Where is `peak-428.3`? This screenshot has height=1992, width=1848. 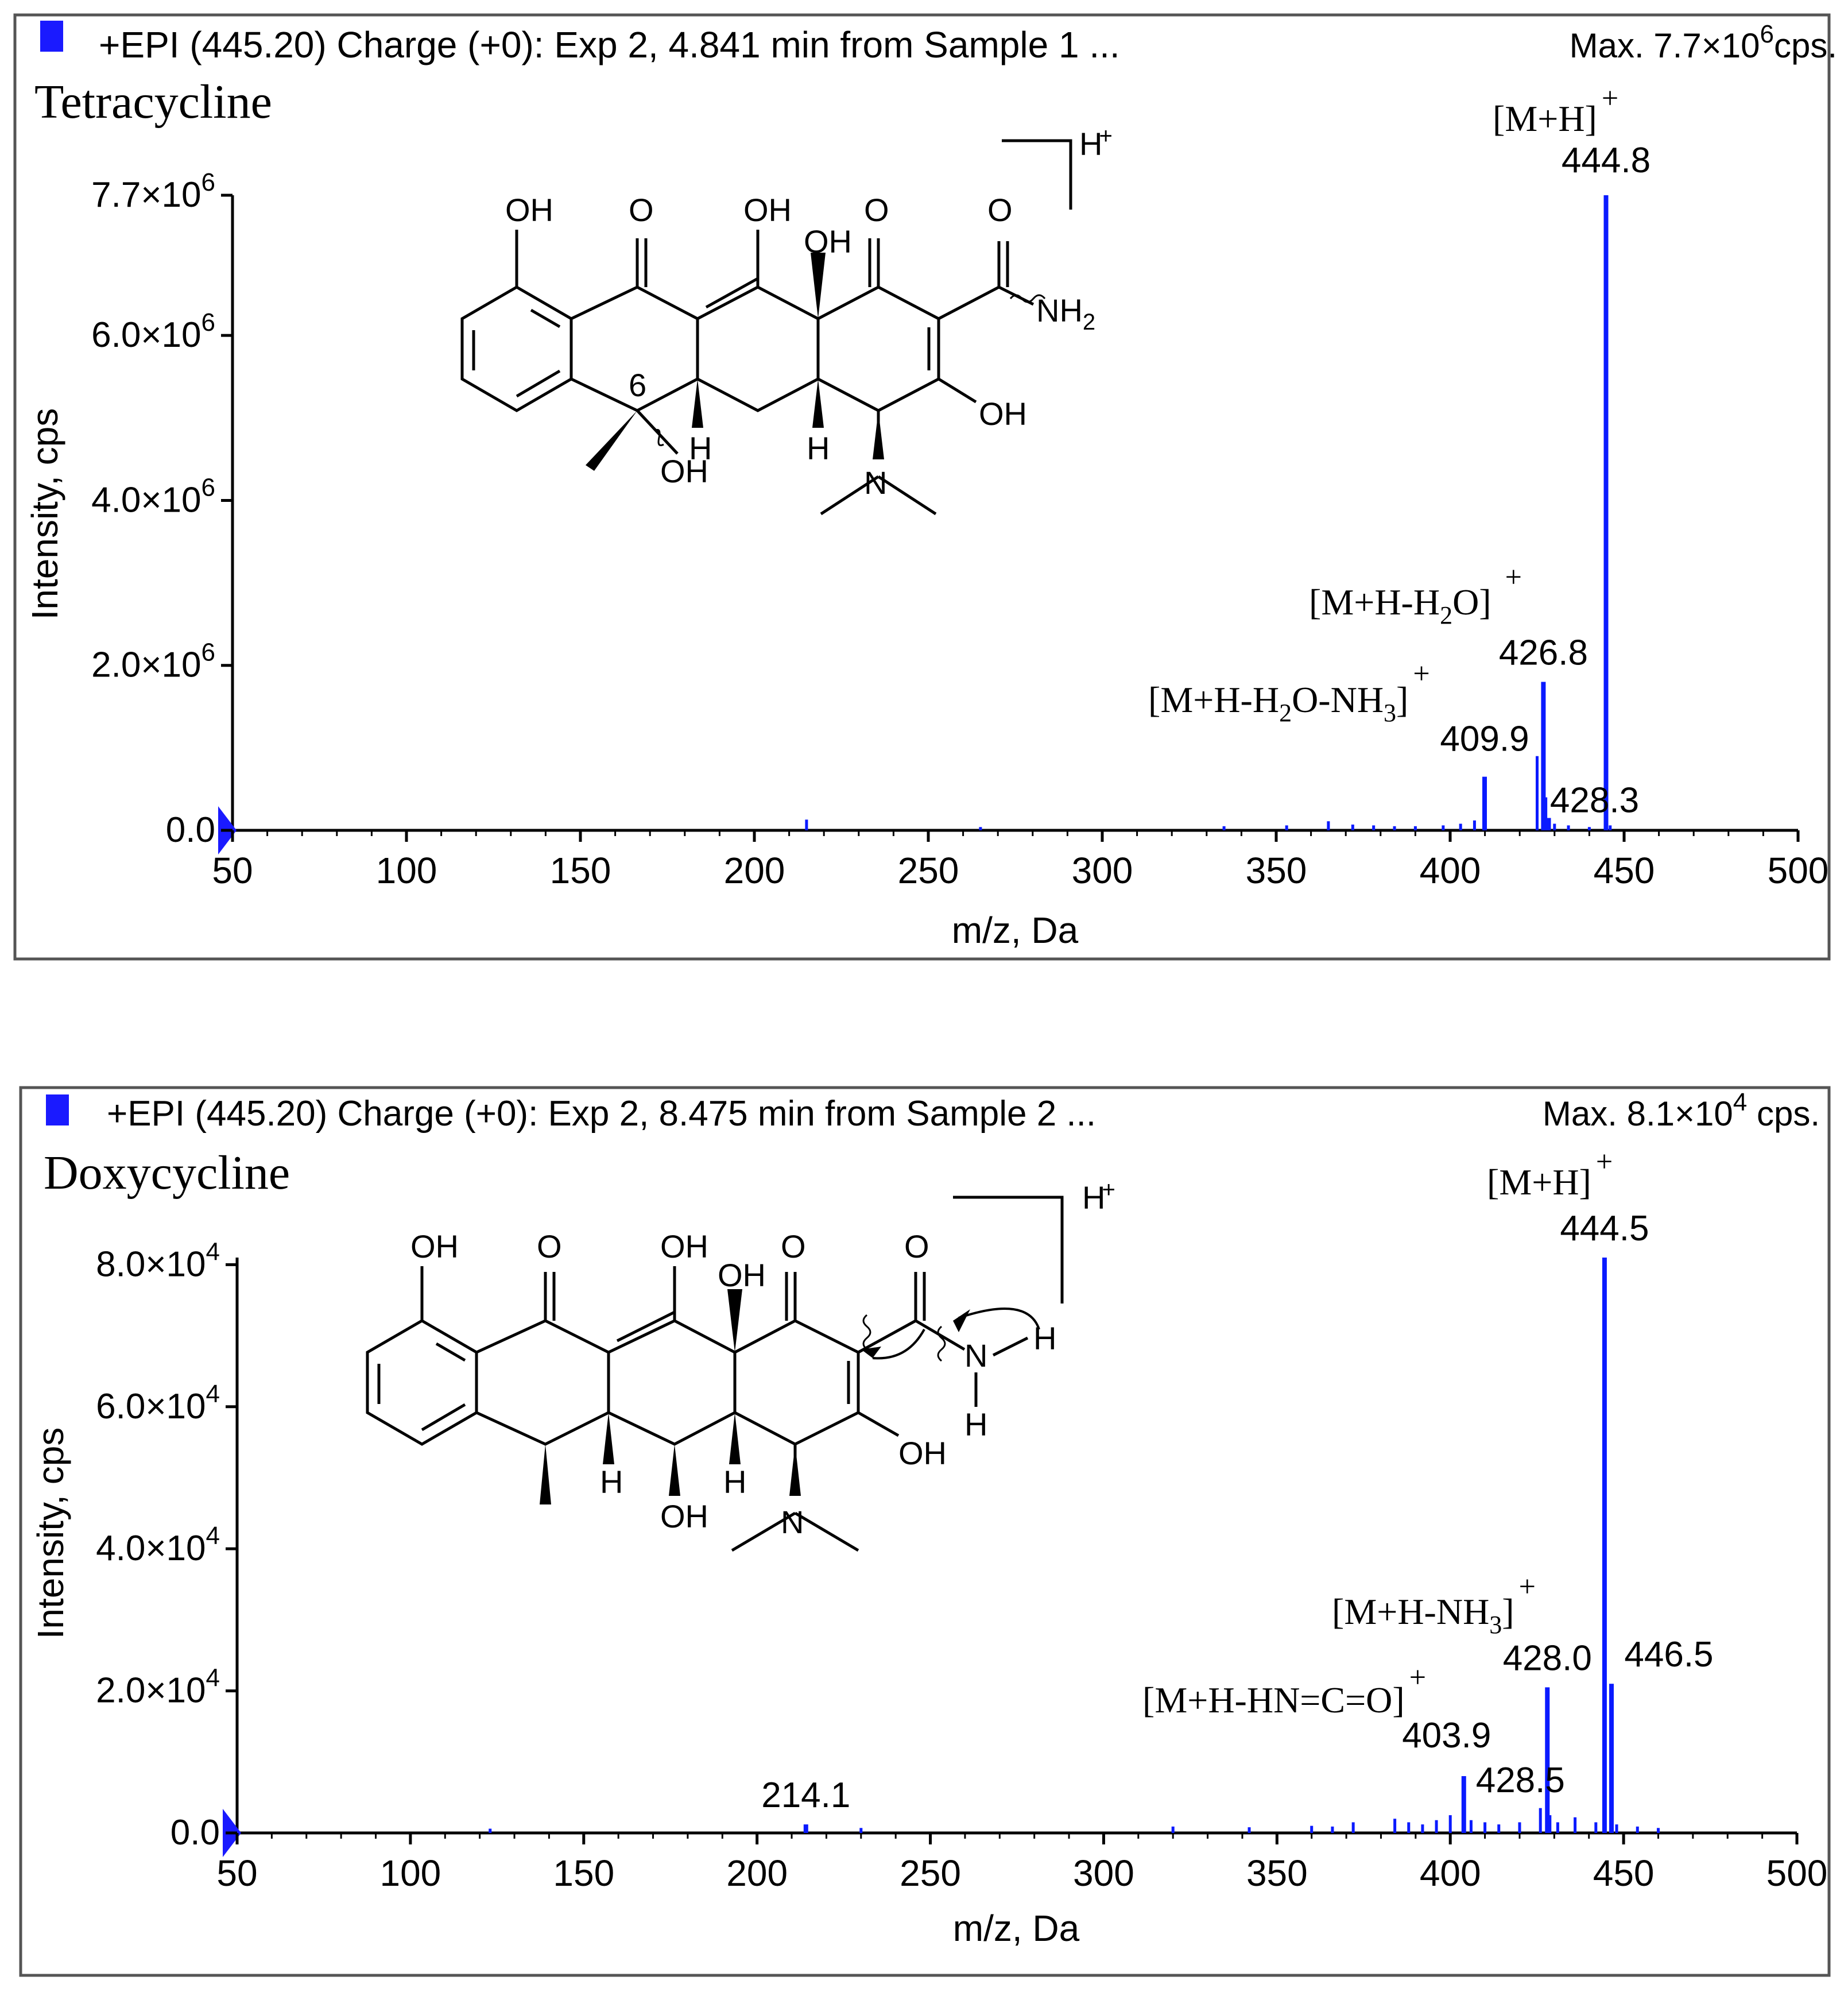 peak-428.3 is located at coordinates (1548, 824).